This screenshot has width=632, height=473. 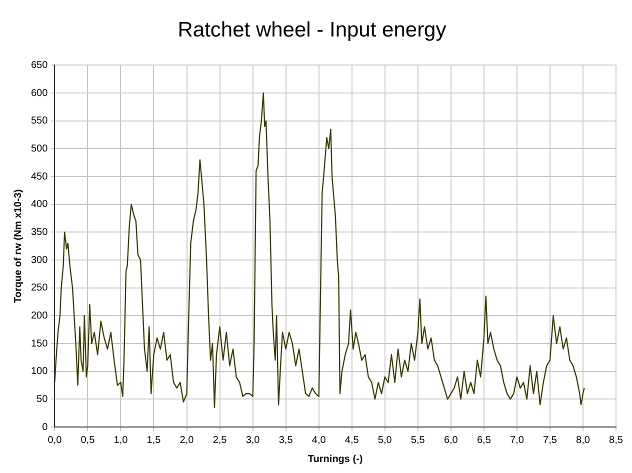 What do you see at coordinates (451, 440) in the screenshot?
I see `x-tick-label: 6,0` at bounding box center [451, 440].